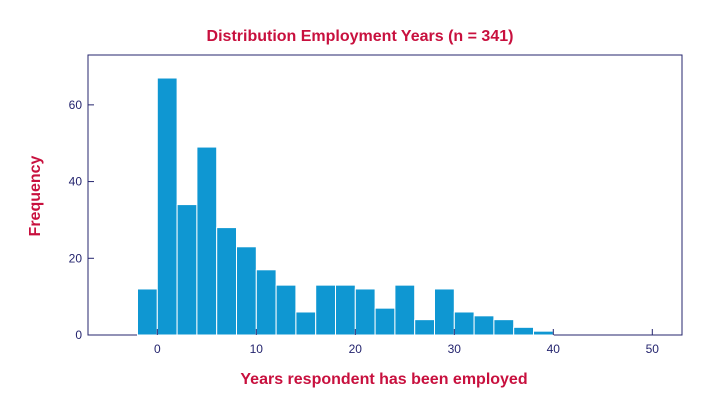 The image size is (720, 400). I want to click on y-tick-label: 60, so click(76, 105).